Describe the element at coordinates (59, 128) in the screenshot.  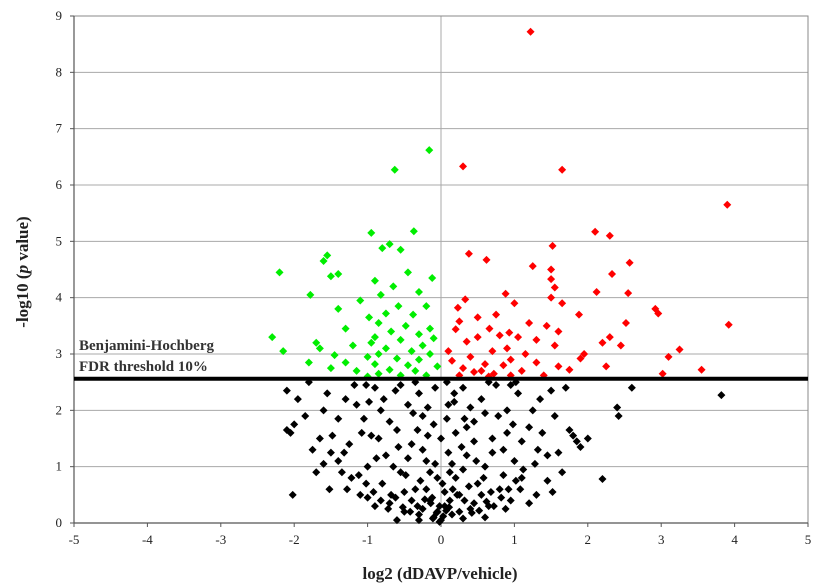
I see `y-tick-label: 7` at that location.